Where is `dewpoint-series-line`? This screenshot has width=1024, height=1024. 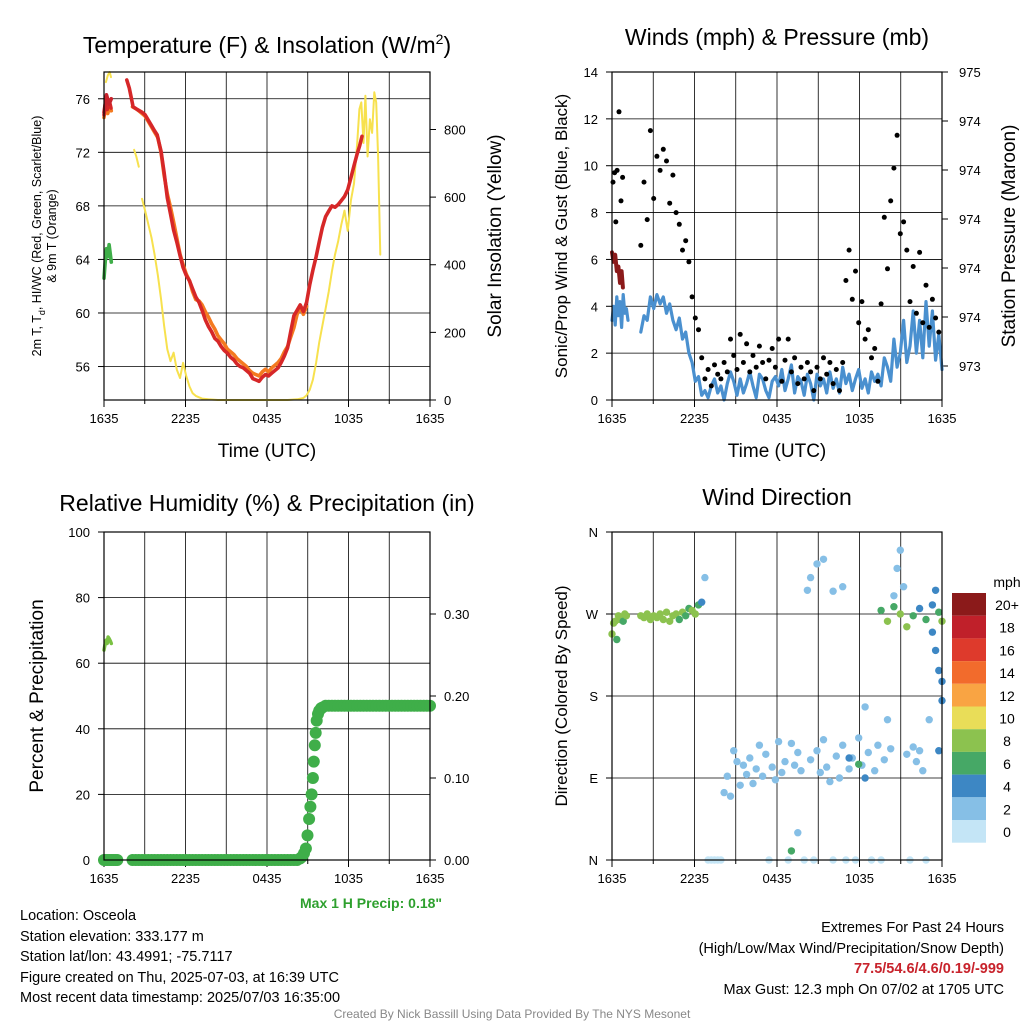 dewpoint-series-line is located at coordinates (108, 261).